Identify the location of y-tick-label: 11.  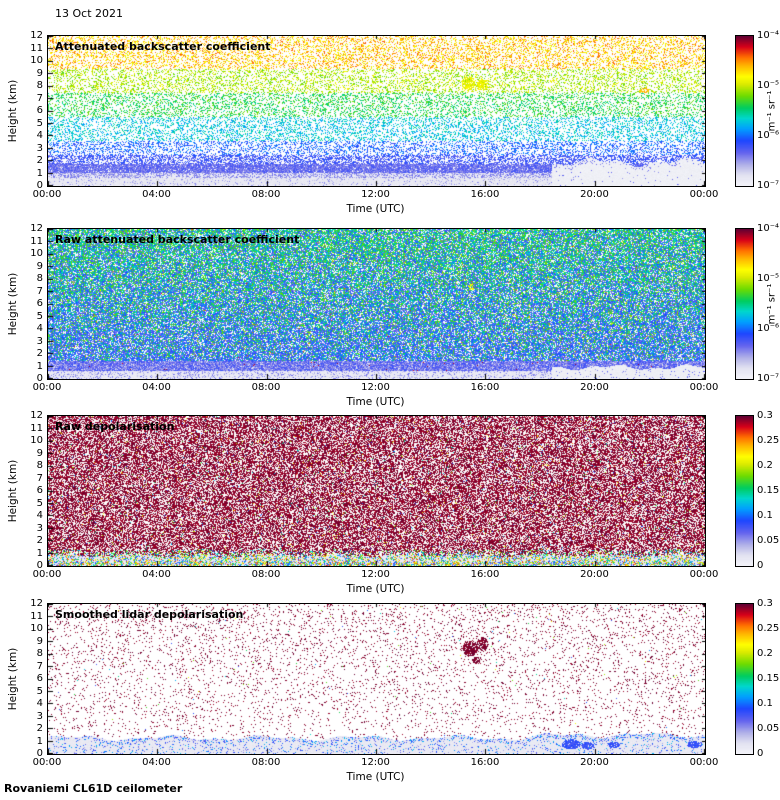
(36, 428).